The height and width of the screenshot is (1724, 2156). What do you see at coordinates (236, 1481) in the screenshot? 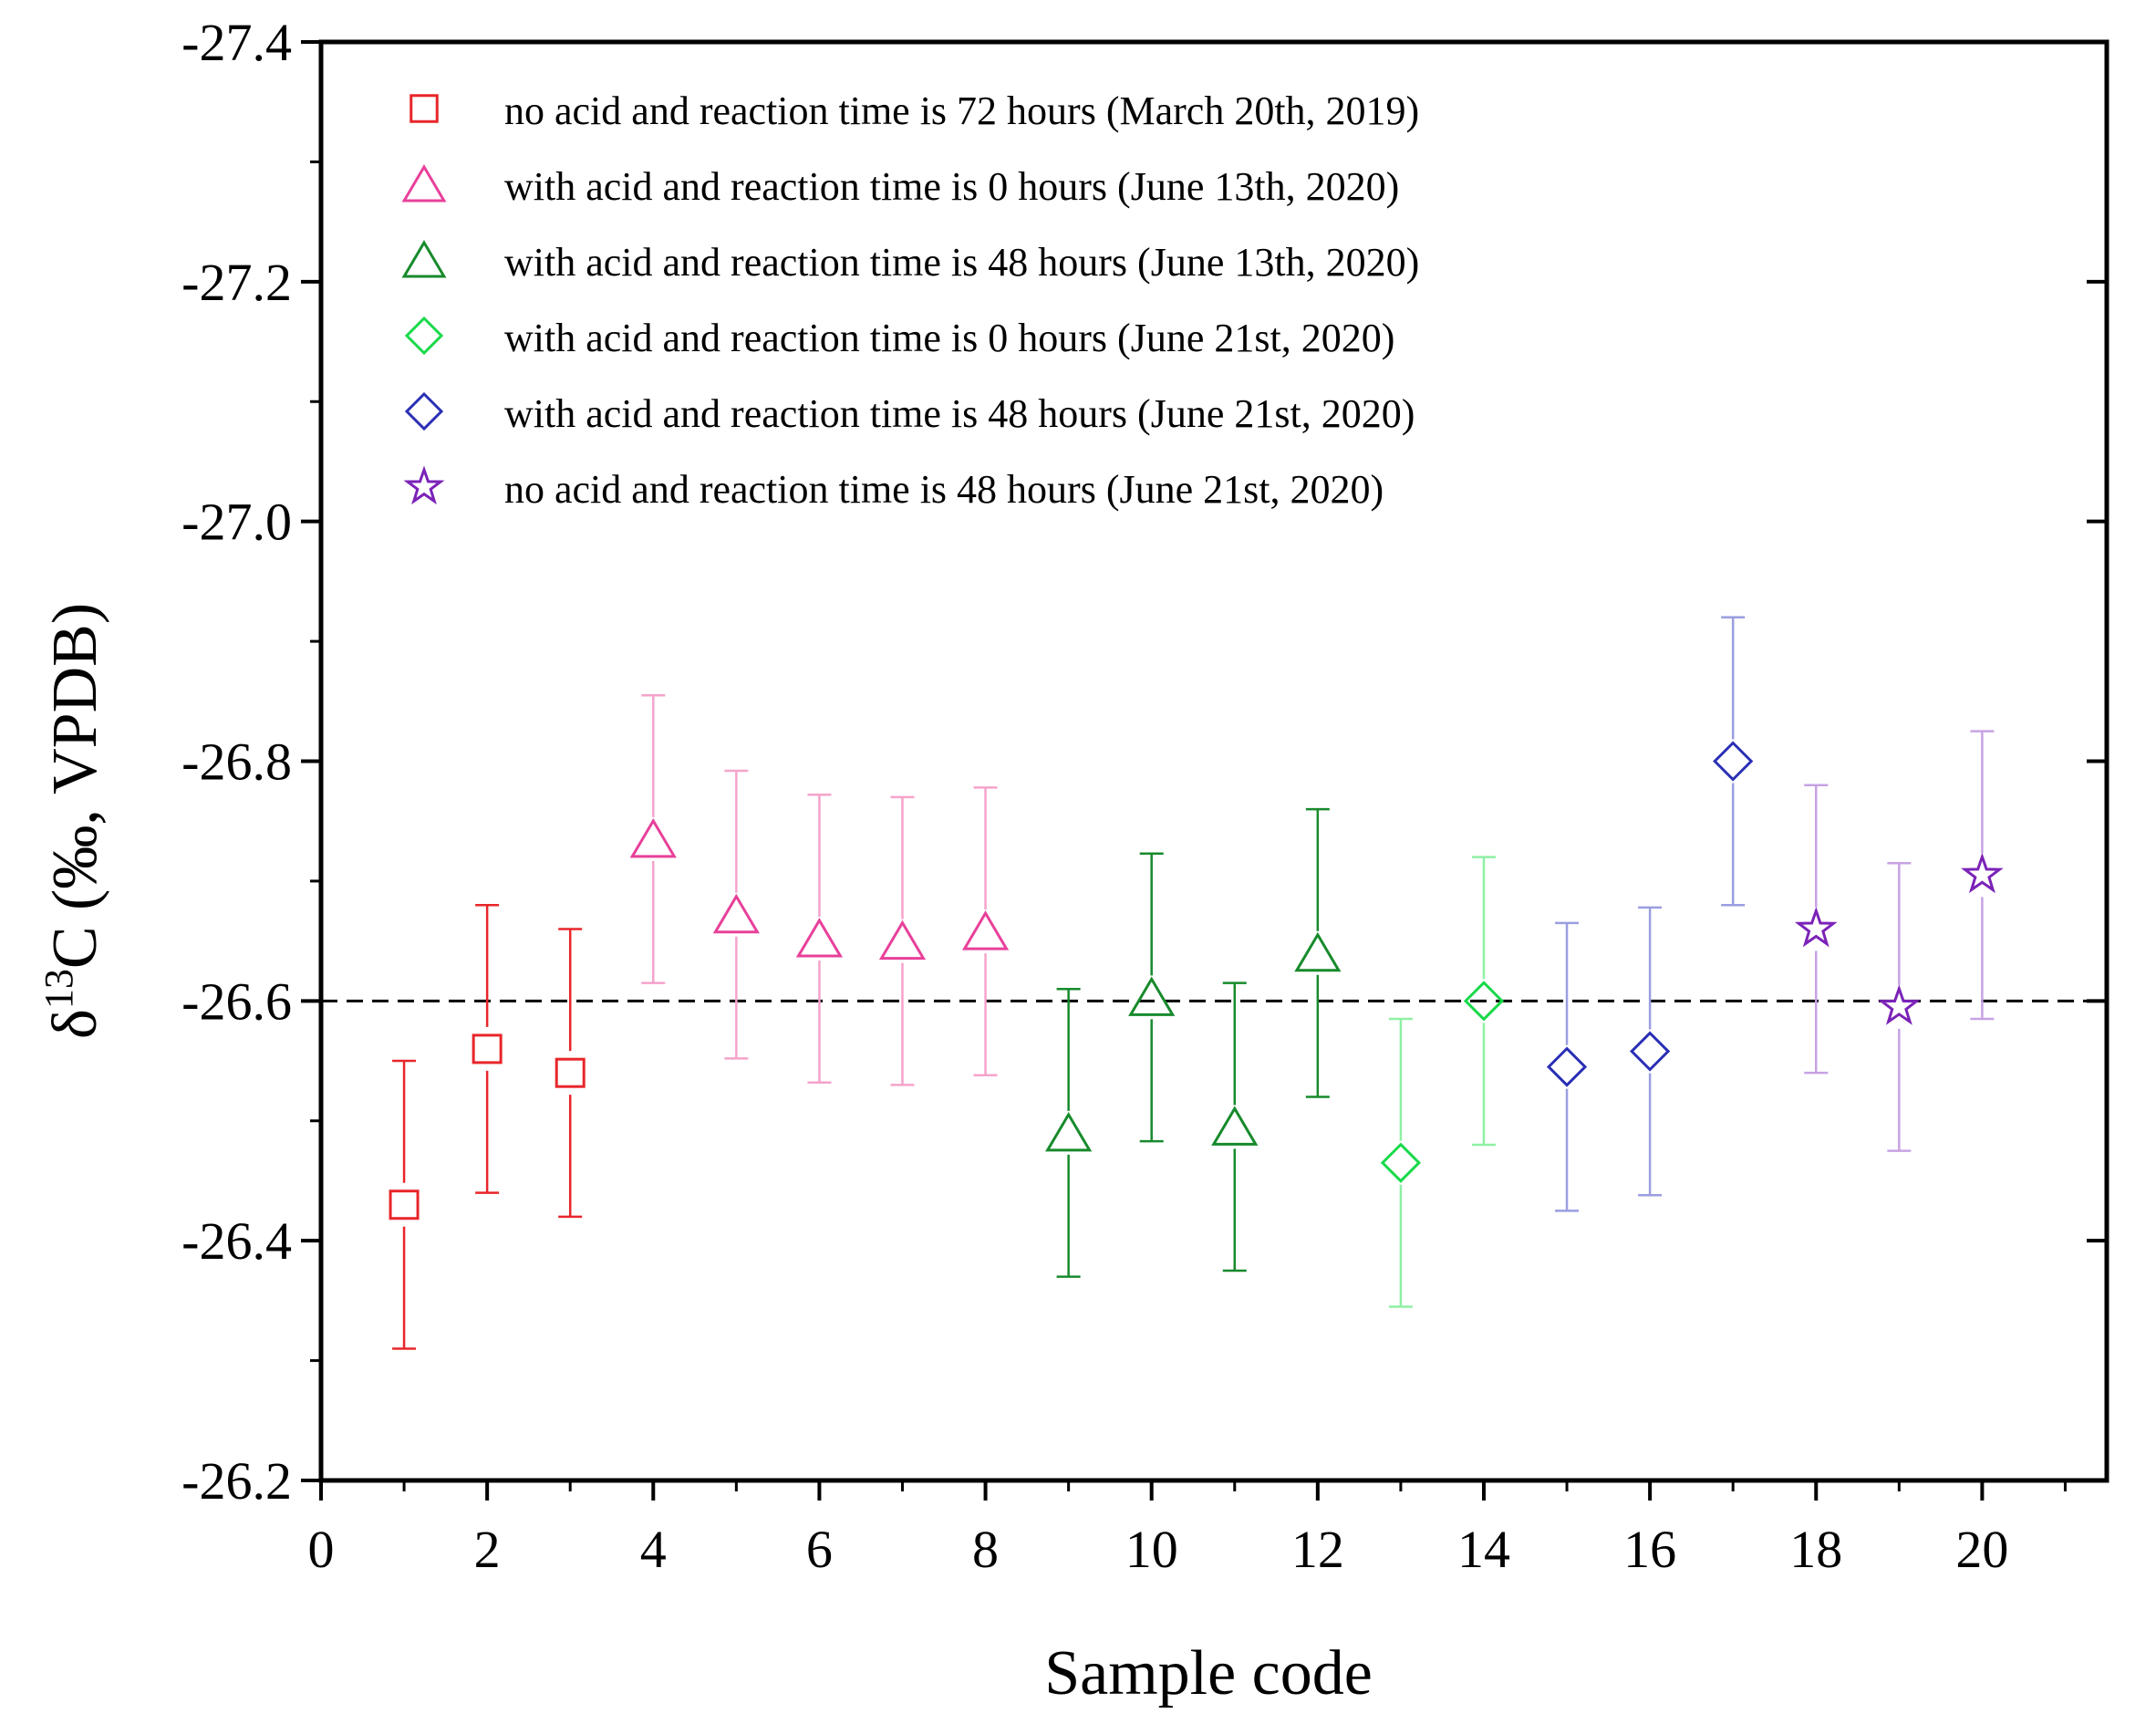
I see `y-tick-label: -26.2` at bounding box center [236, 1481].